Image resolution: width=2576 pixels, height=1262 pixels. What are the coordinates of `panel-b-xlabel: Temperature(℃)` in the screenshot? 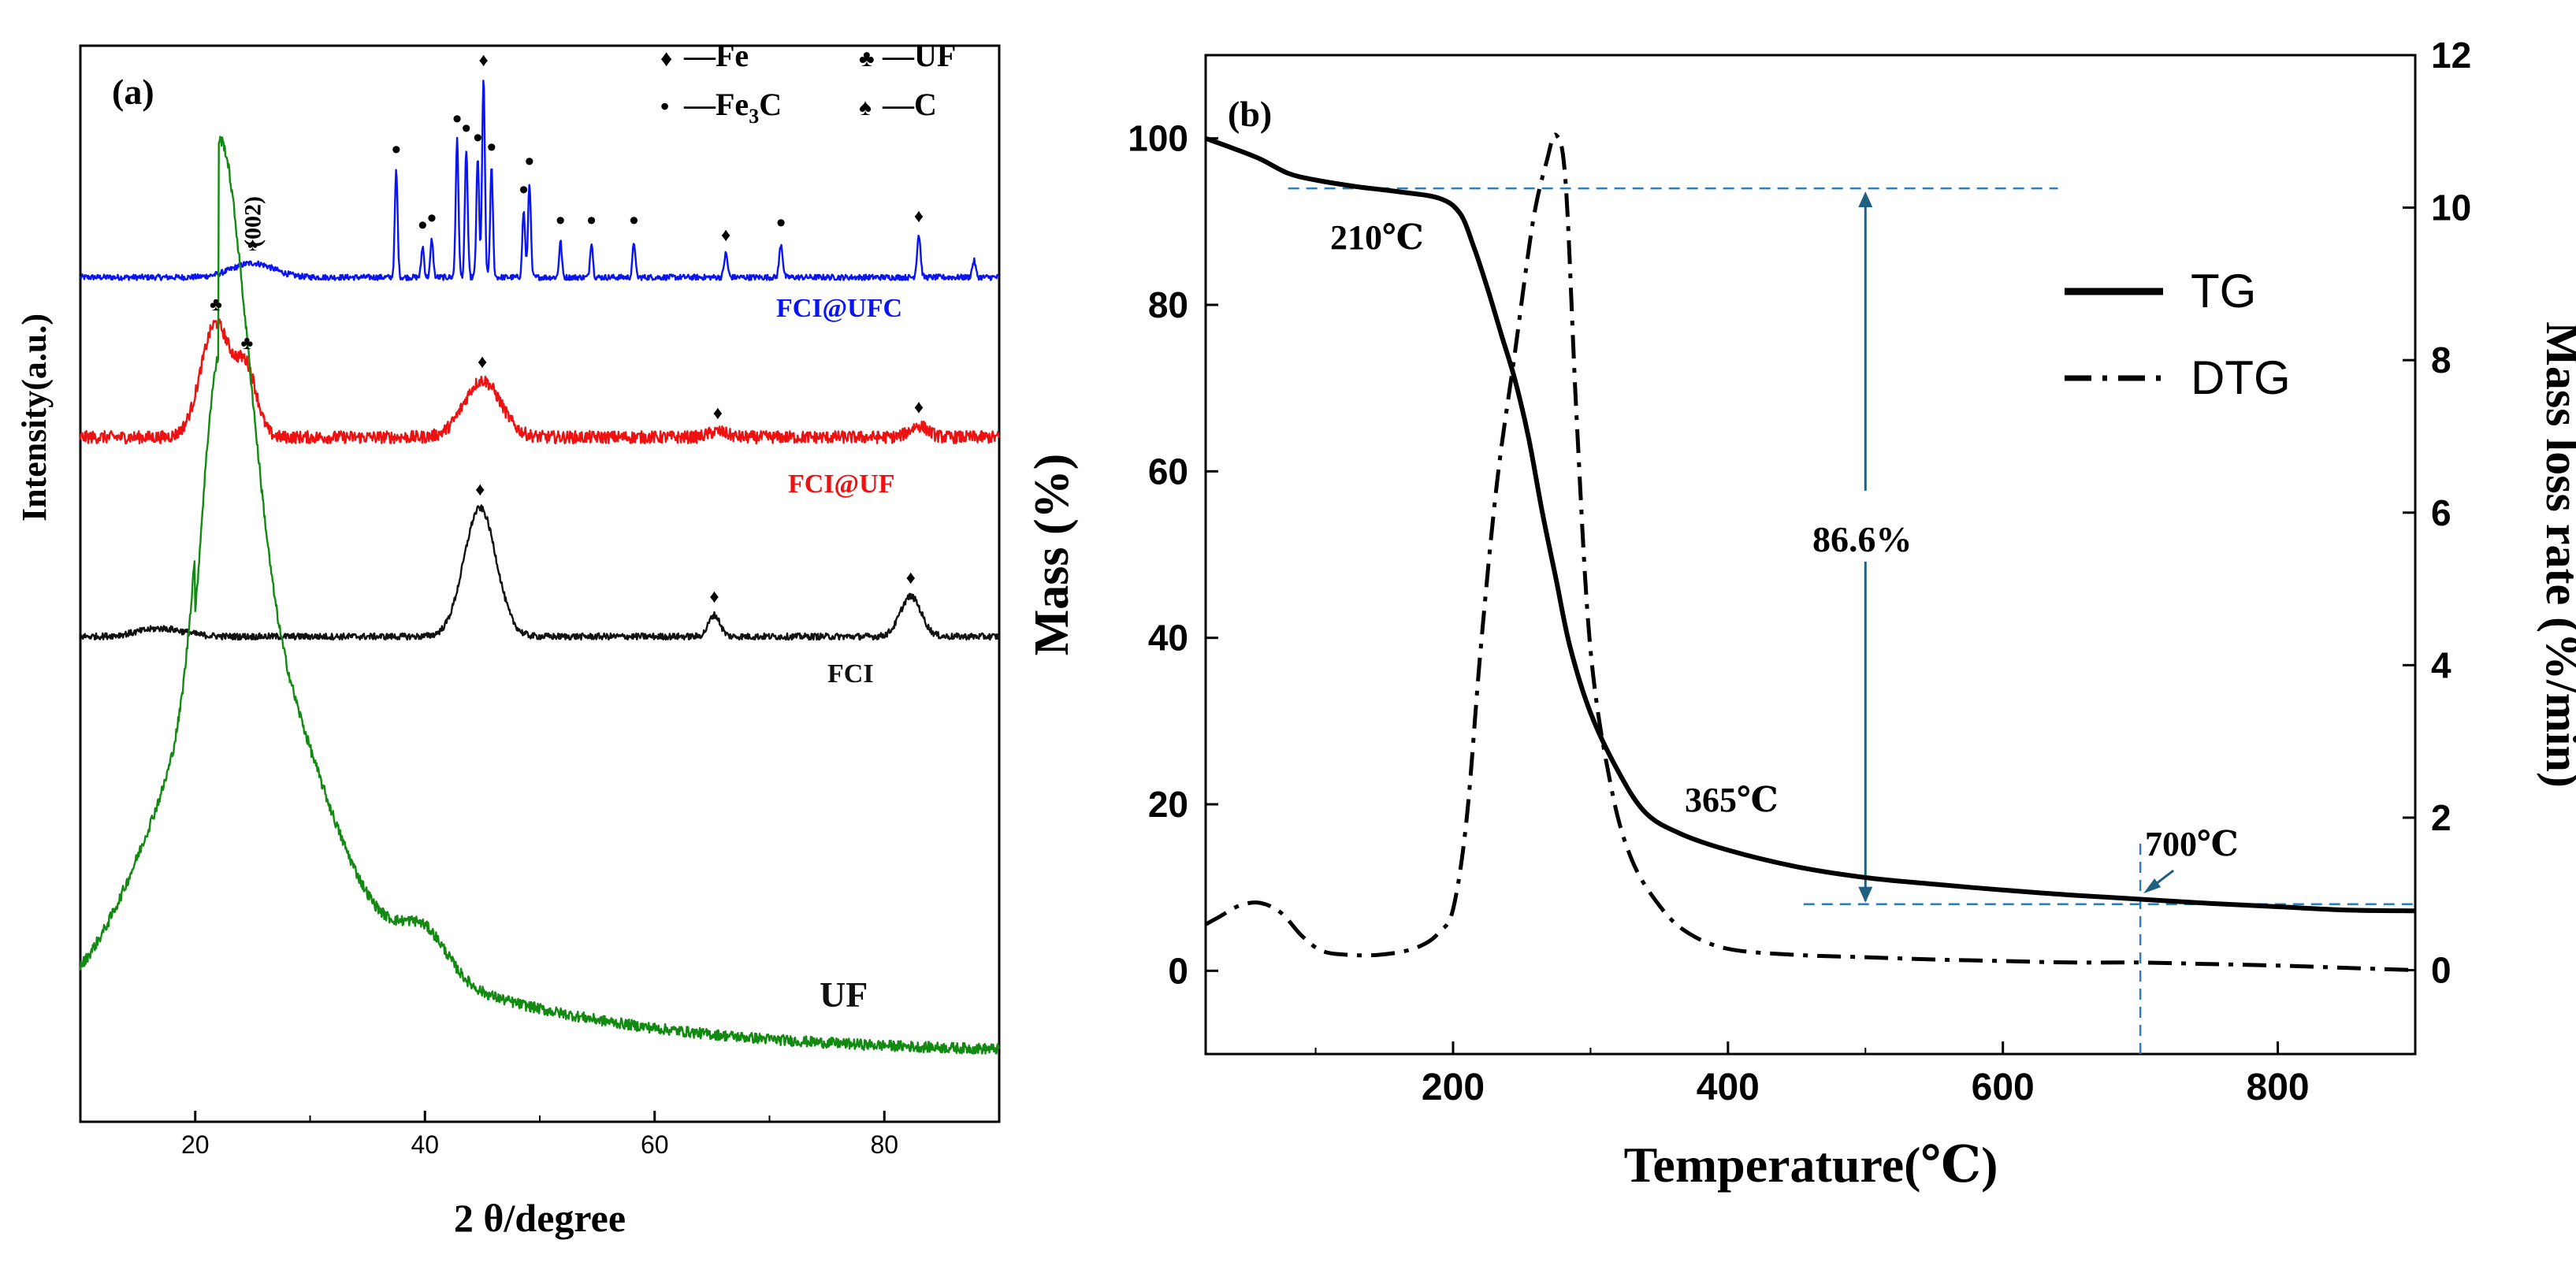 It's located at (1811, 1165).